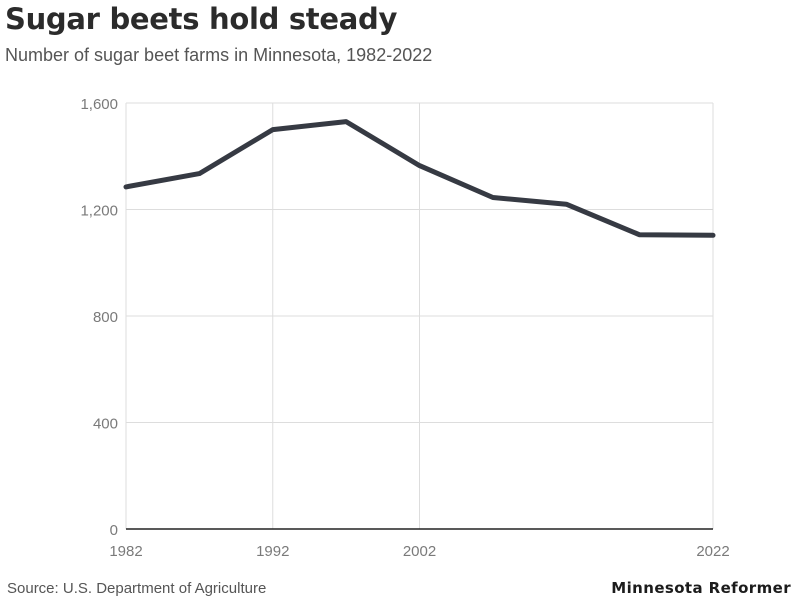  What do you see at coordinates (114, 530) in the screenshot?
I see `y-tick-label: 0` at bounding box center [114, 530].